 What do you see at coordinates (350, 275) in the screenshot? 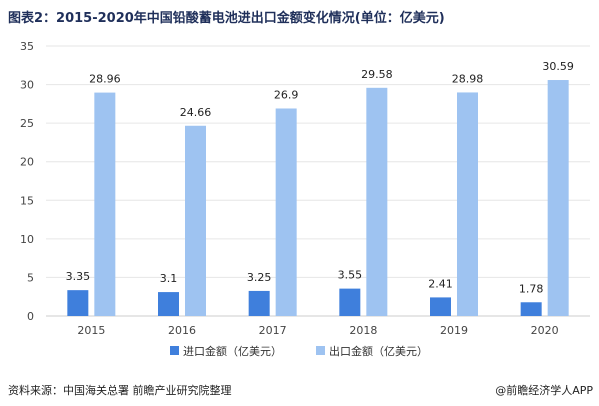
I see `data-label-import: 3.55` at bounding box center [350, 275].